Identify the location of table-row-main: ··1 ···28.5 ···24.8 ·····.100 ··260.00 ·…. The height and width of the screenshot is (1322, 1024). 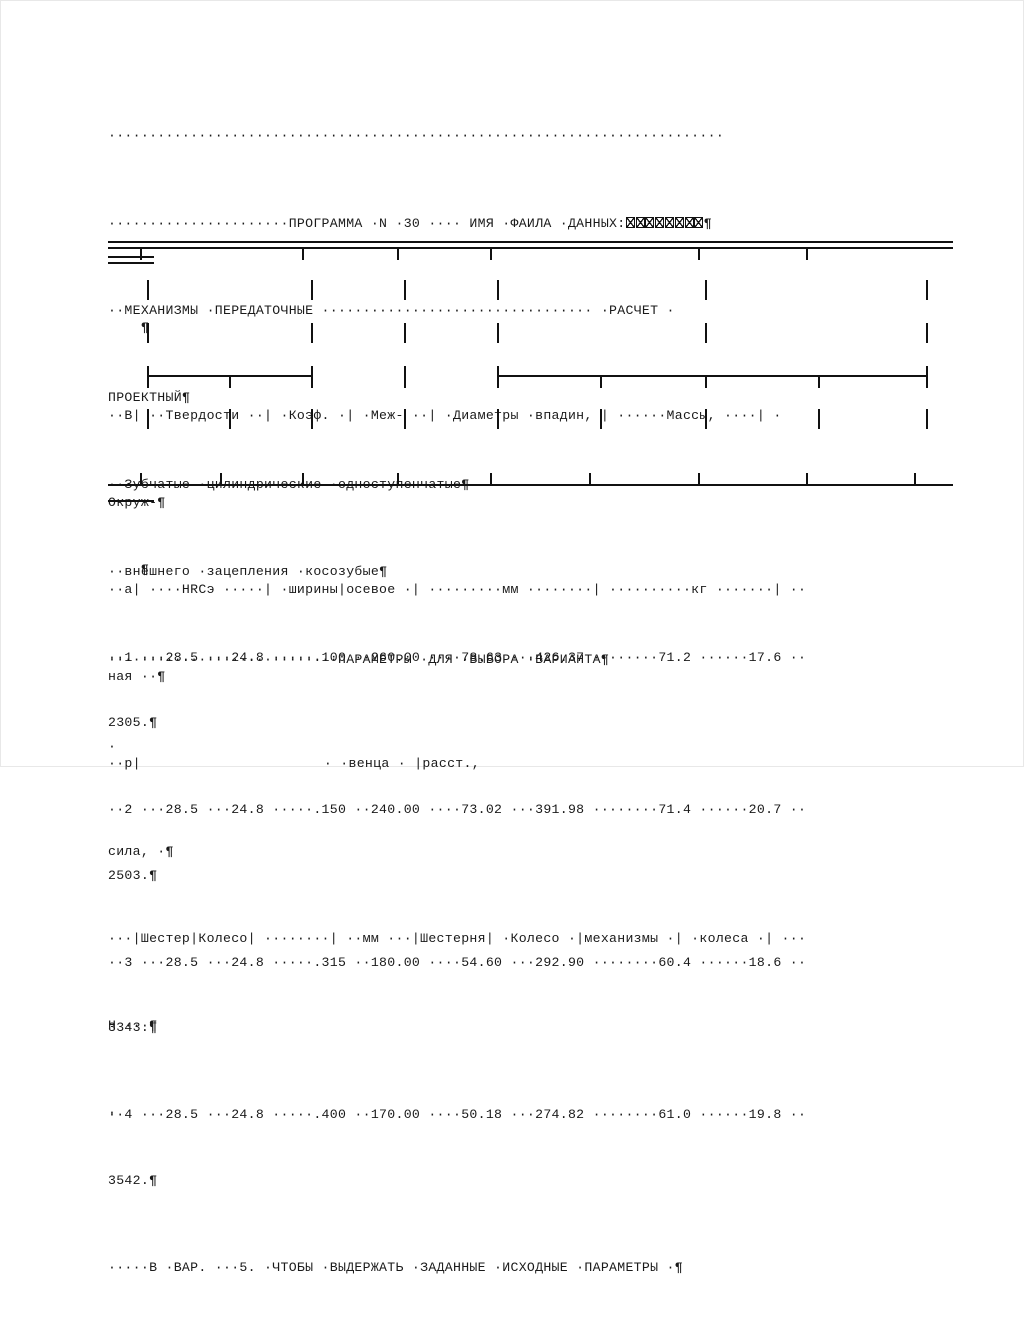
(457, 657).